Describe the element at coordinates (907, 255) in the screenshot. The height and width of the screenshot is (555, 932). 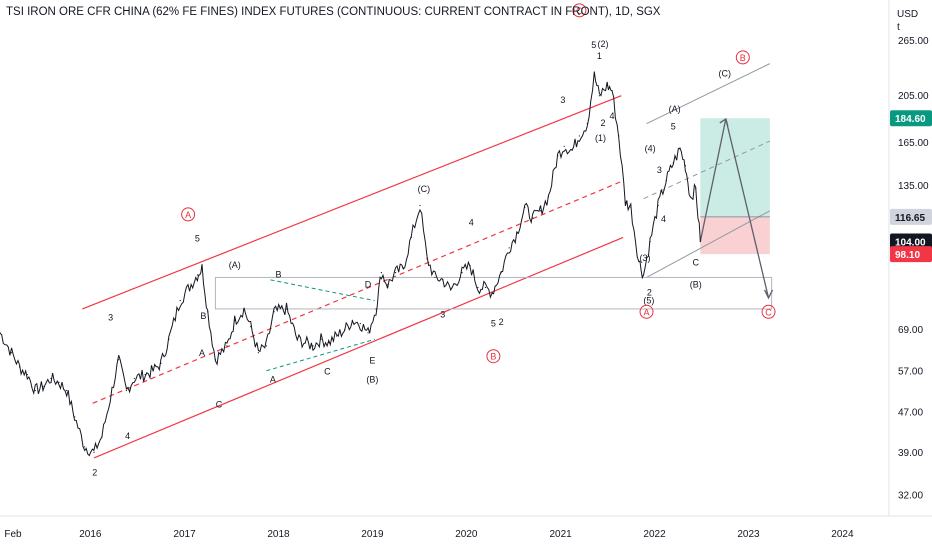
I see `price-tag-label: 98.10` at that location.